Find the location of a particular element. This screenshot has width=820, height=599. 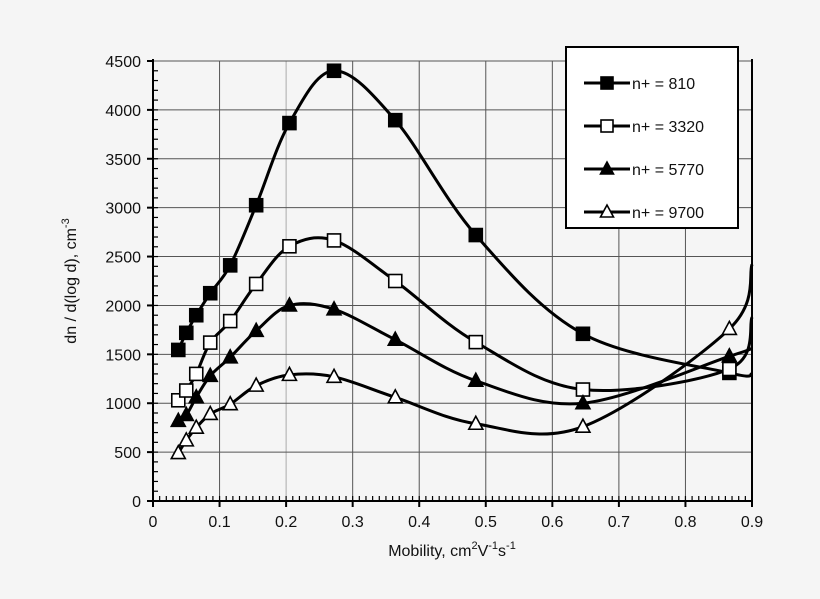

legend-label: n+ = 9700 is located at coordinates (668, 213).